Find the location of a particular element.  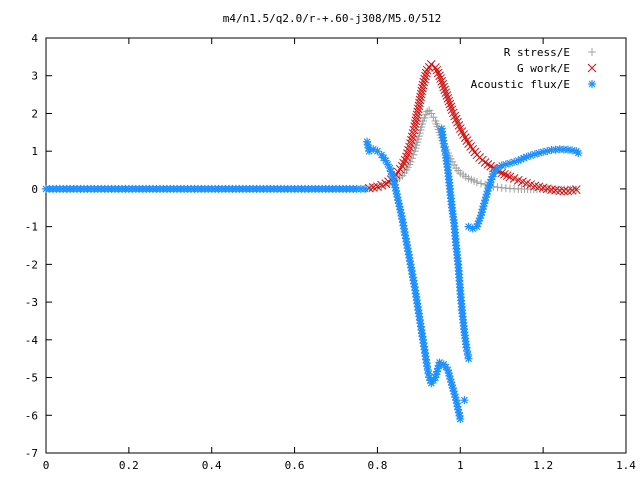

y-tick-label: 2 is located at coordinates (34, 113).